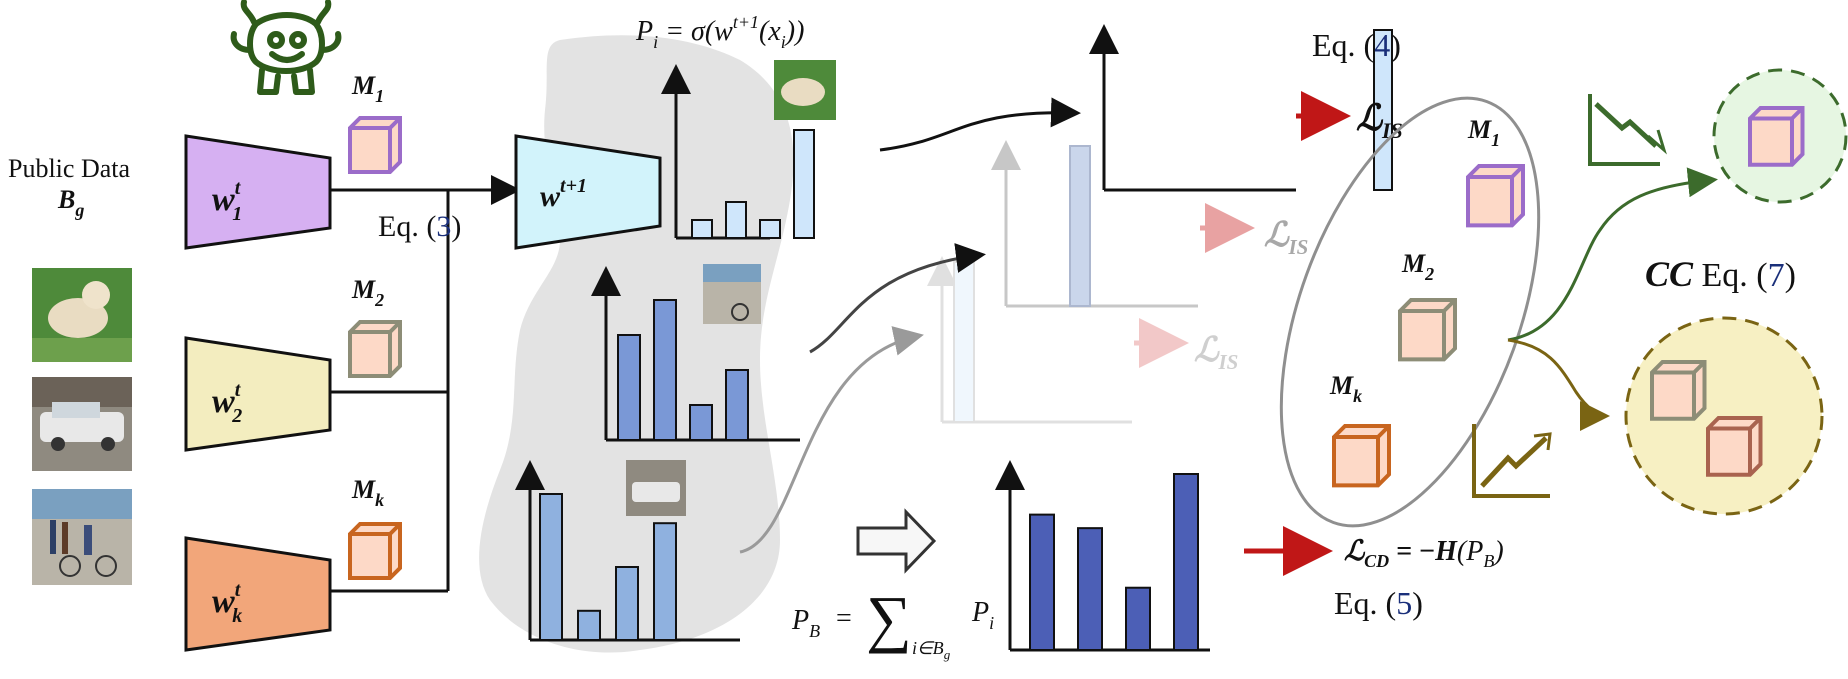 The image size is (1848, 679). Describe the element at coordinates (1483, 132) in the screenshot. I see `pool-model-label: M1` at that location.